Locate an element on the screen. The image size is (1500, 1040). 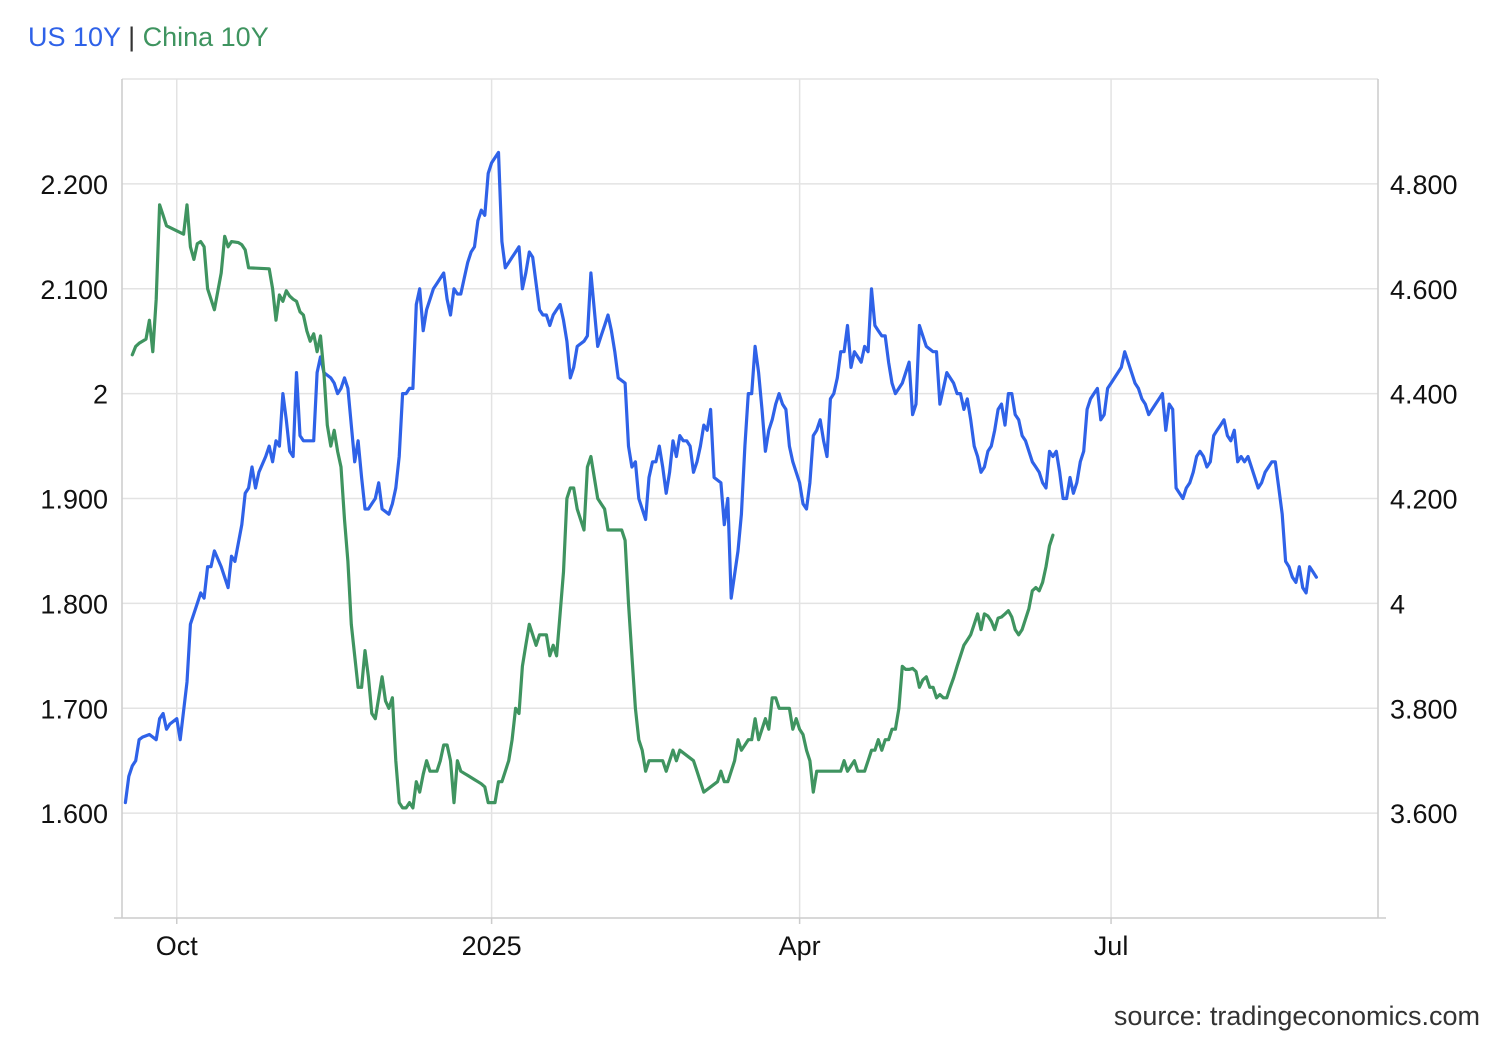
y-left-tick-label: 1.700 is located at coordinates (74, 709).